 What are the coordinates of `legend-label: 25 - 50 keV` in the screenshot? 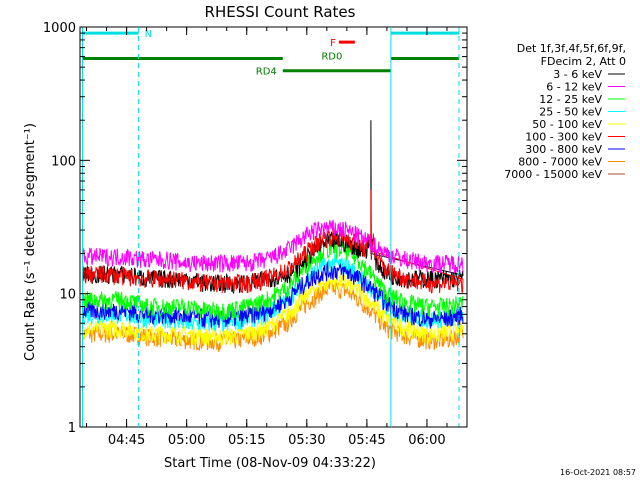 It's located at (570, 112).